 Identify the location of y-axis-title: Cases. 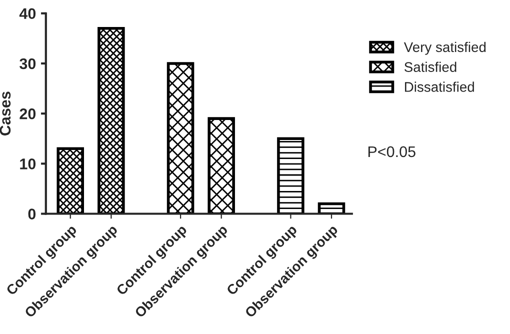
(5, 114).